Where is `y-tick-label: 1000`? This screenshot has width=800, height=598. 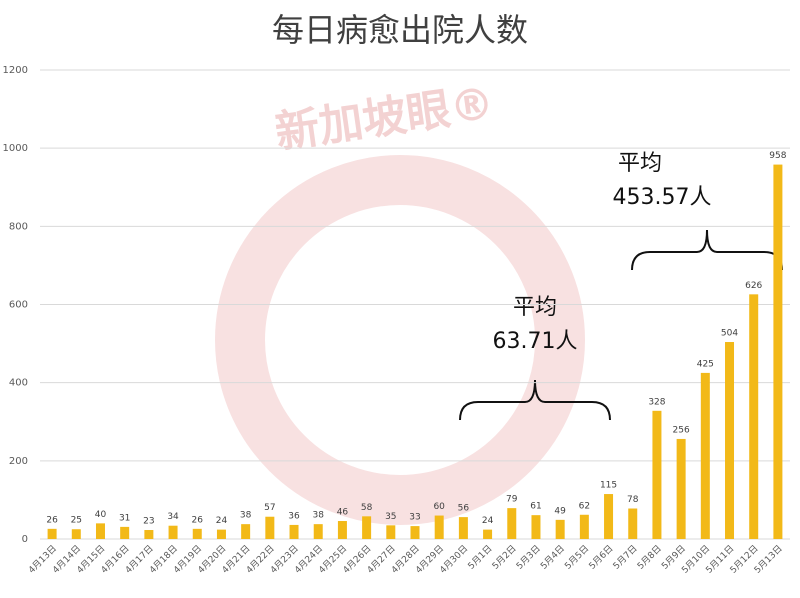
y-tick-label: 1000 is located at coordinates (15, 148).